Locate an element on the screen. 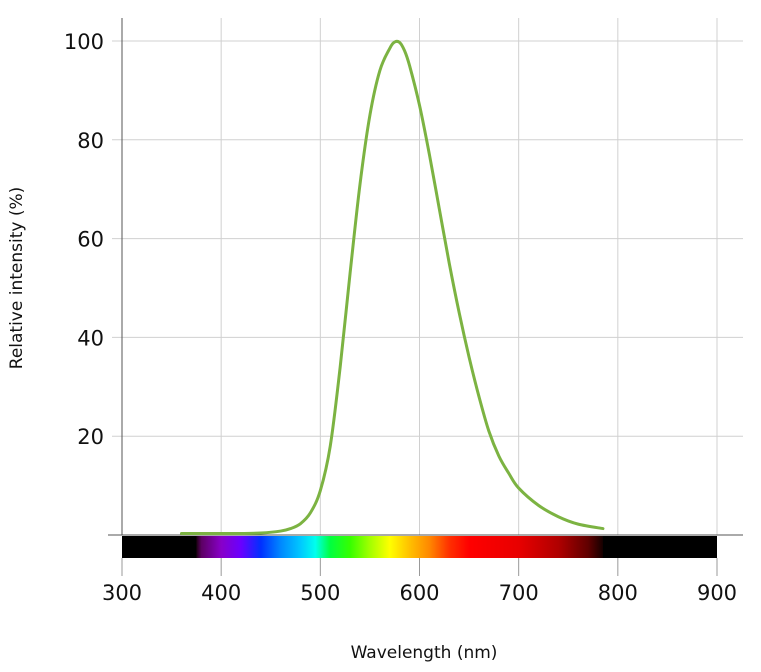 The image size is (761, 672). x-tick-label: 500 is located at coordinates (320, 593).